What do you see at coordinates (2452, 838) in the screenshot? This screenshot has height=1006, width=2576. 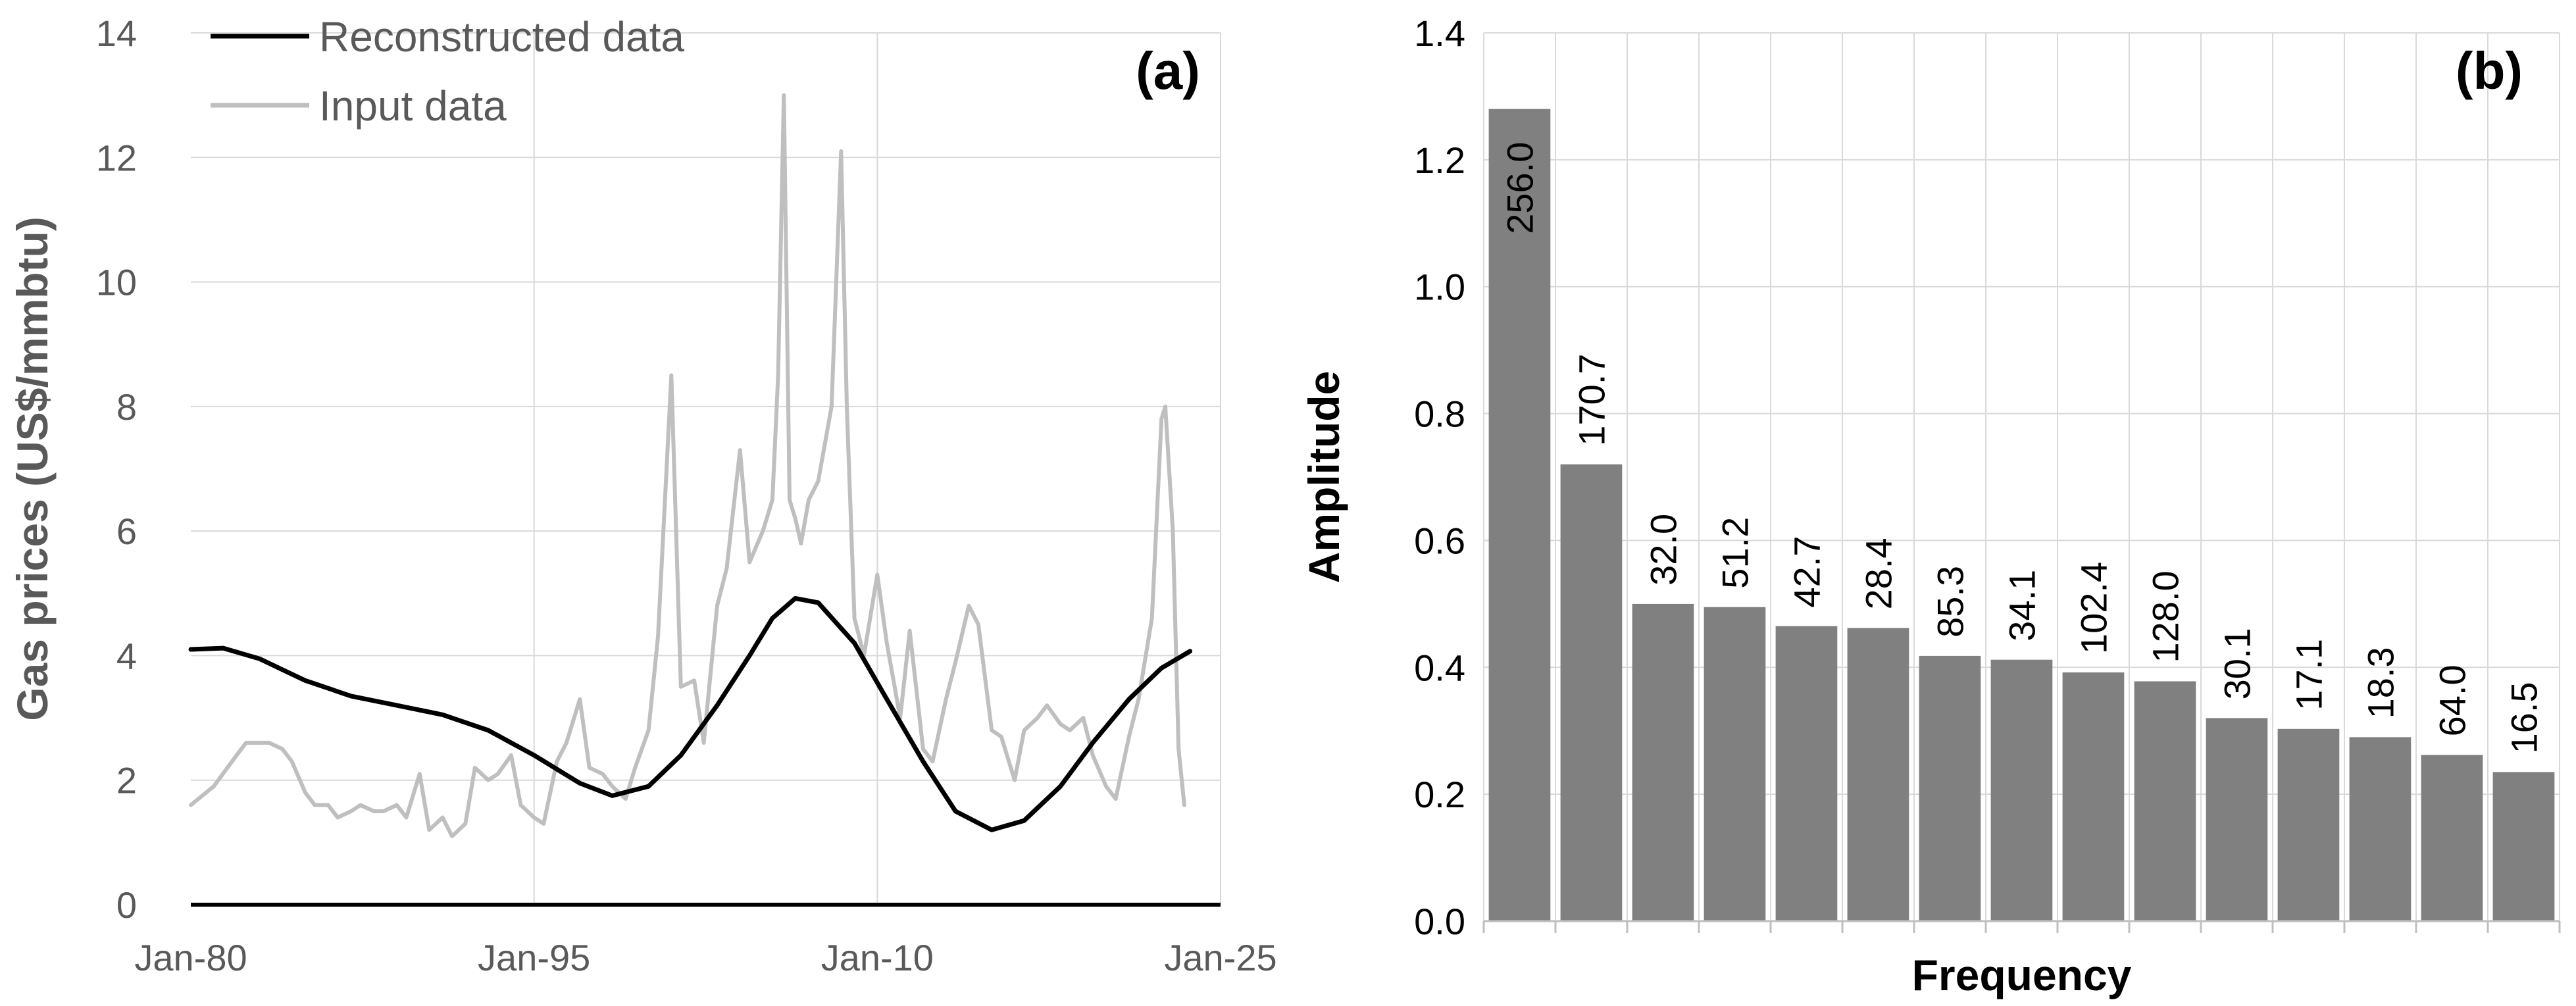 I see `bar-64.0` at bounding box center [2452, 838].